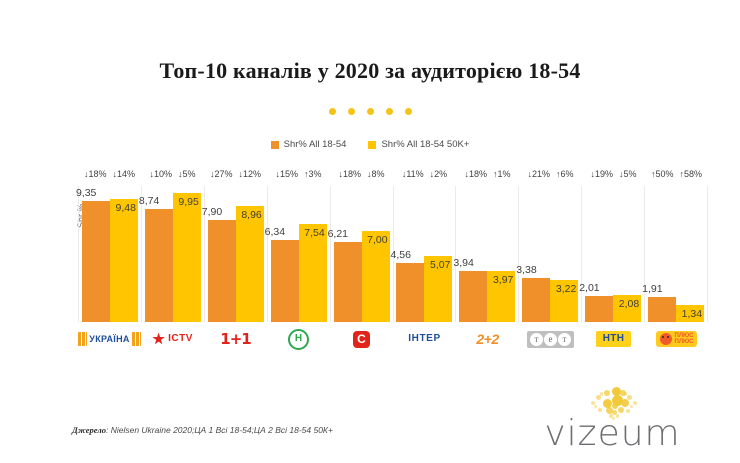 The width and height of the screenshot is (740, 463). I want to click on bar-orange: 3,38, so click(533, 293).